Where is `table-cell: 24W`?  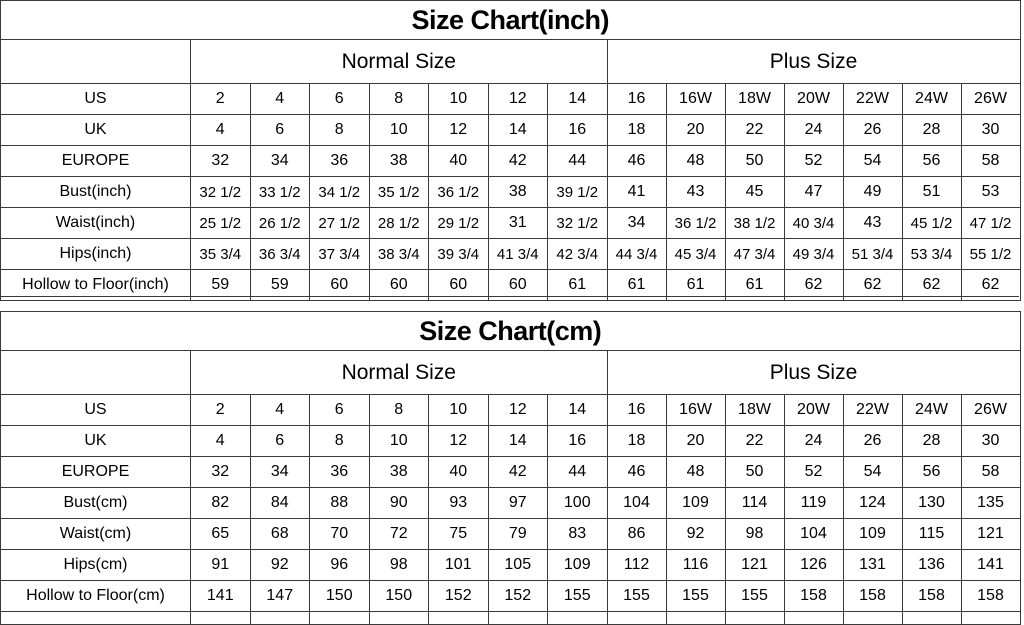 table-cell: 24W is located at coordinates (931, 99).